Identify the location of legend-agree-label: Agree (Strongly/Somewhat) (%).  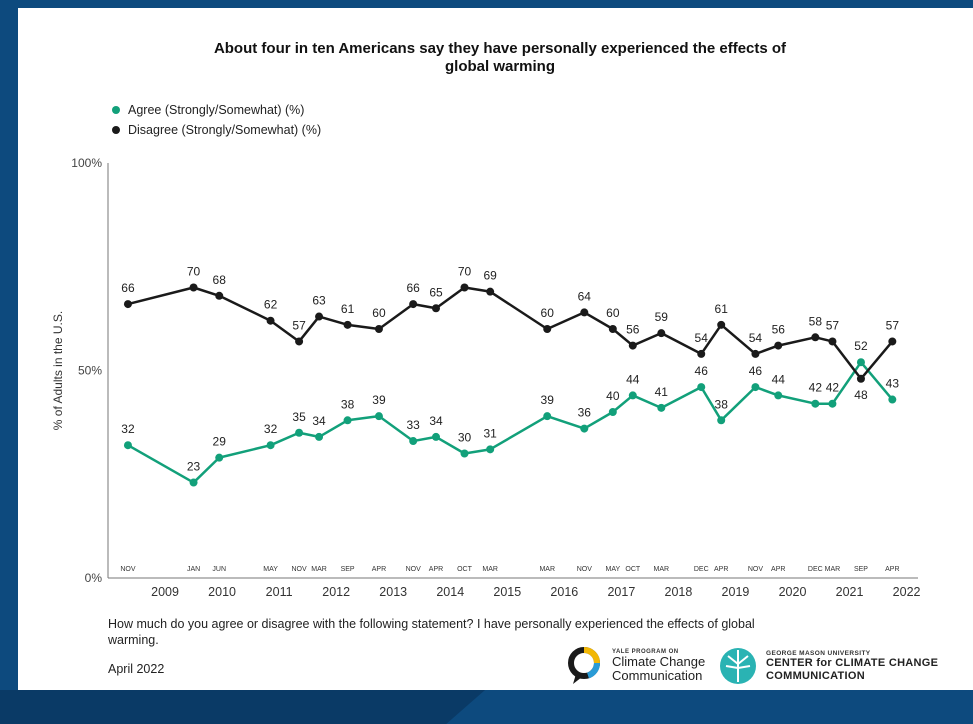
(216, 110).